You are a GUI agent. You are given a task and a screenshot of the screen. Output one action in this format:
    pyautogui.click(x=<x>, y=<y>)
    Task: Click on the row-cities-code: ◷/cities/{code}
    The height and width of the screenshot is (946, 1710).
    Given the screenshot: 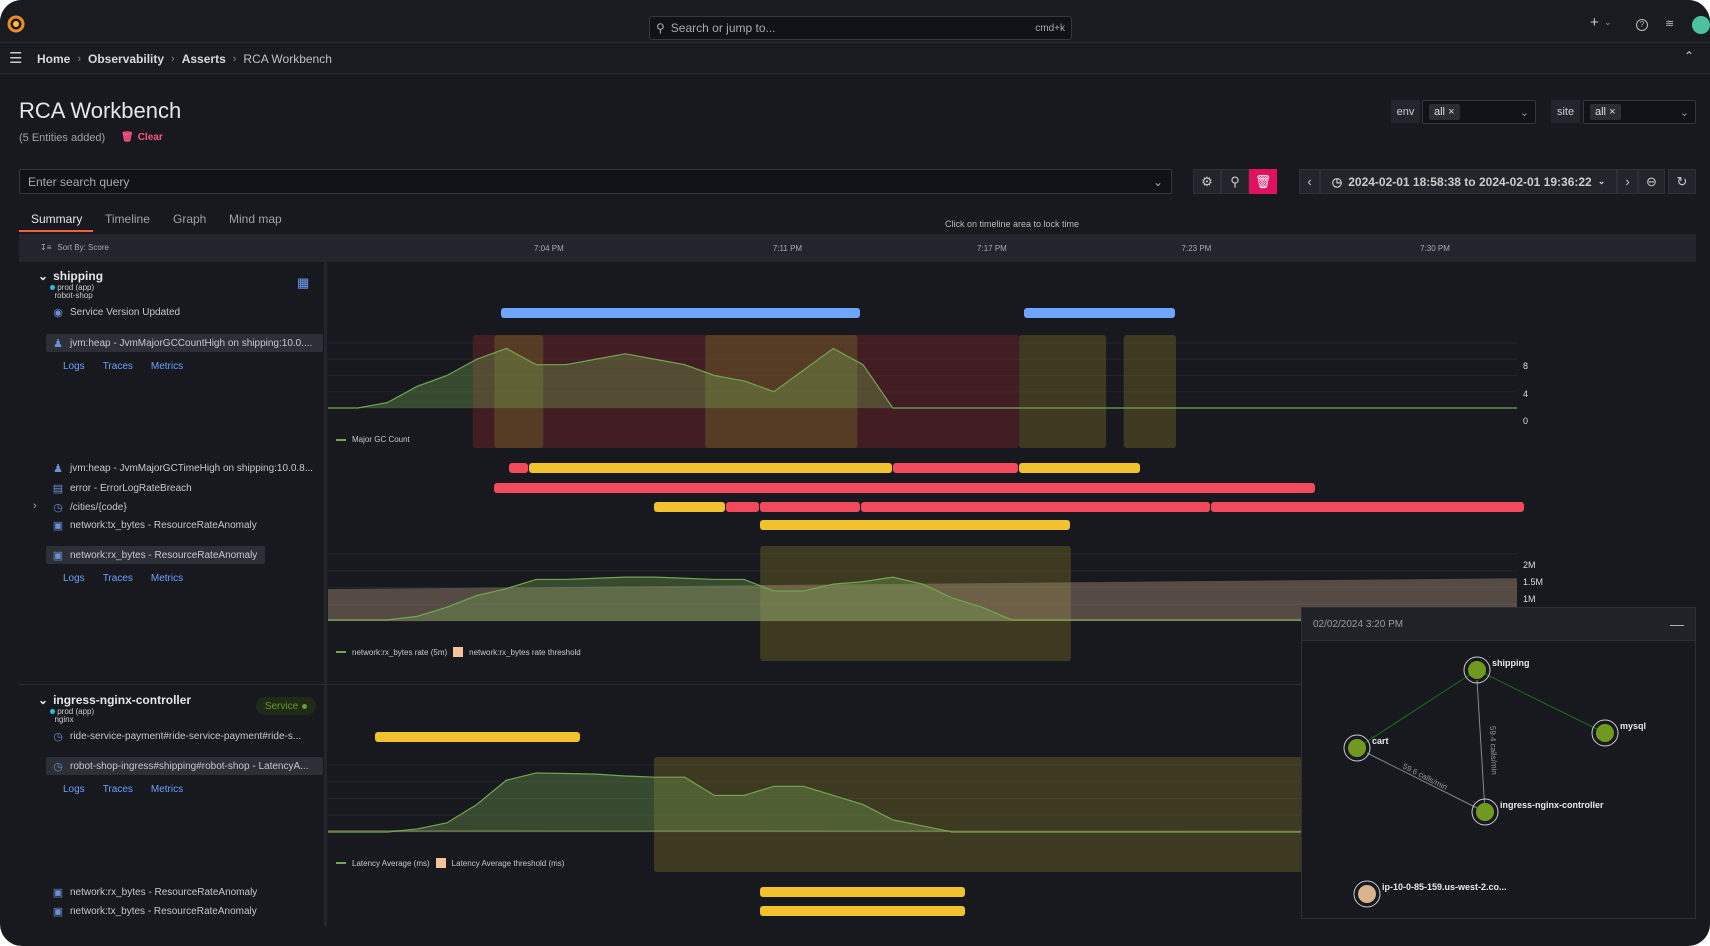 What is the action you would take?
    pyautogui.click(x=90, y=508)
    